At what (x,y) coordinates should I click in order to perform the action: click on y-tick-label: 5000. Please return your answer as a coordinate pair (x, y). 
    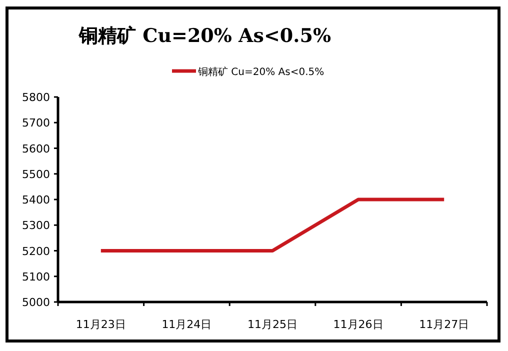
    Looking at the image, I should click on (36, 302).